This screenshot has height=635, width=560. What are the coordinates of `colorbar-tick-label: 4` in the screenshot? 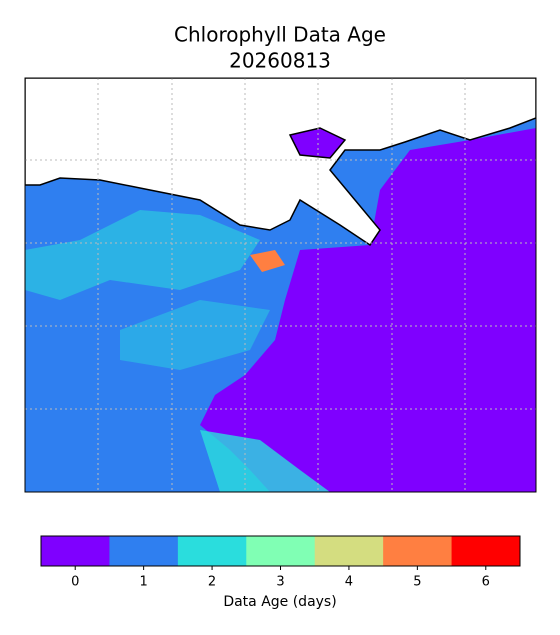 It's located at (349, 582).